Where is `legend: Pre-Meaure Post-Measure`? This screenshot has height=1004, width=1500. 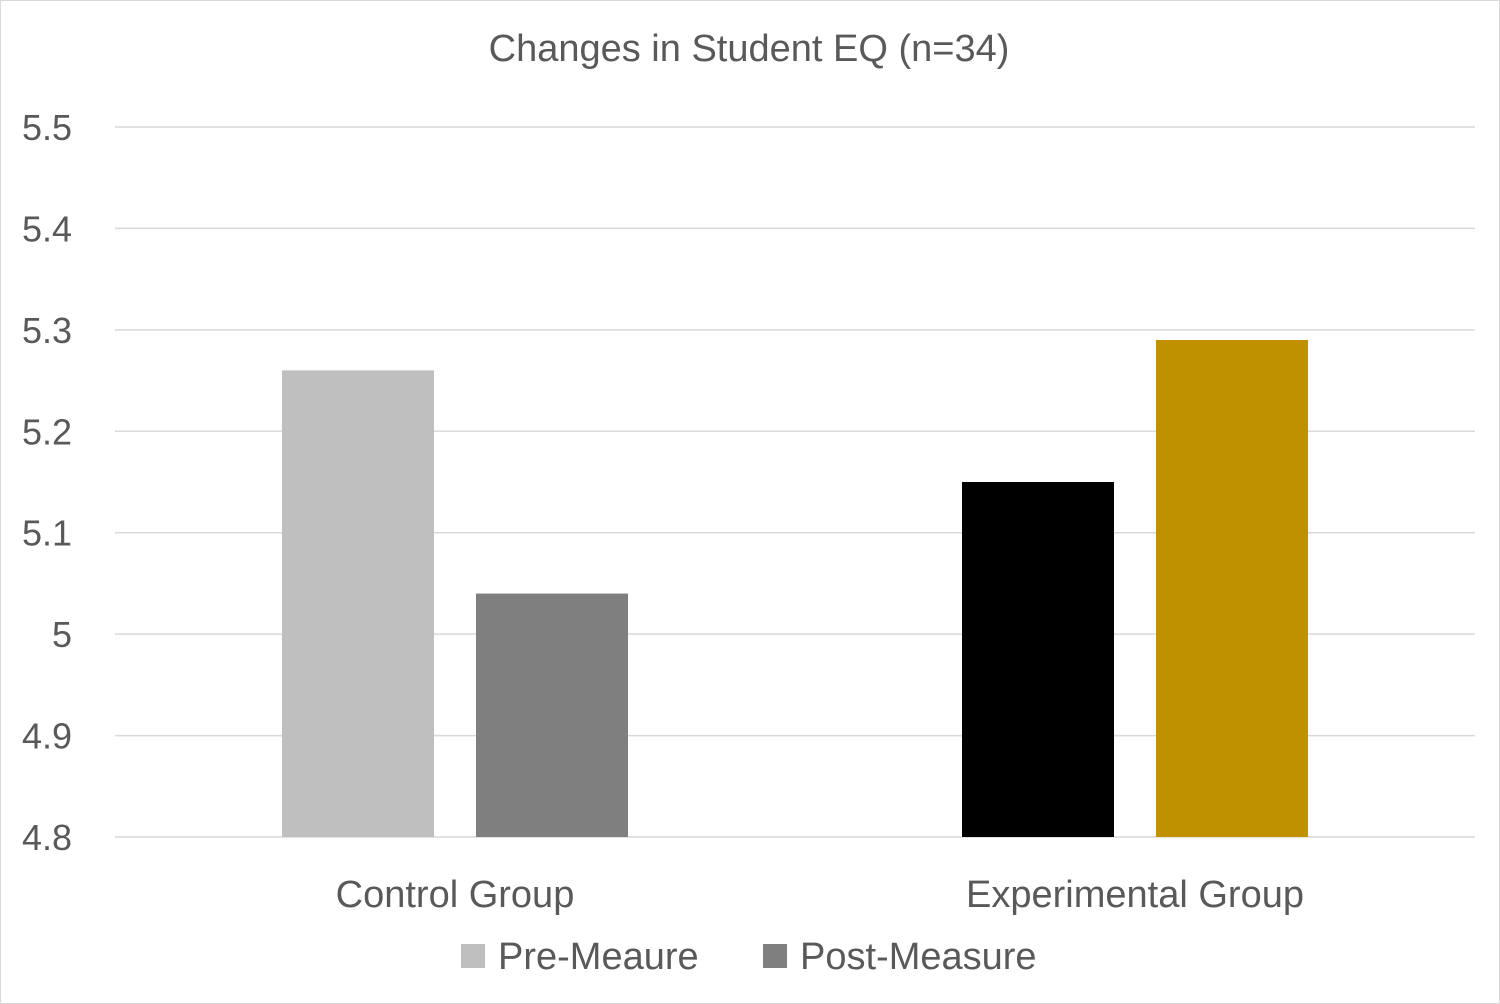 legend: Pre-Meaure Post-Measure is located at coordinates (749, 957).